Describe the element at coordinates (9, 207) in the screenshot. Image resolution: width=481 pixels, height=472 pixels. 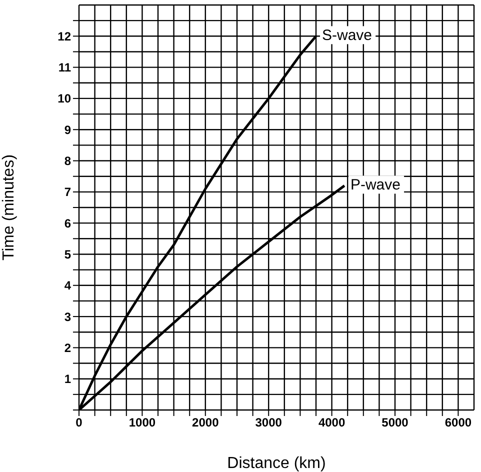
I see `y-axis-title: Time (minutes)` at that location.